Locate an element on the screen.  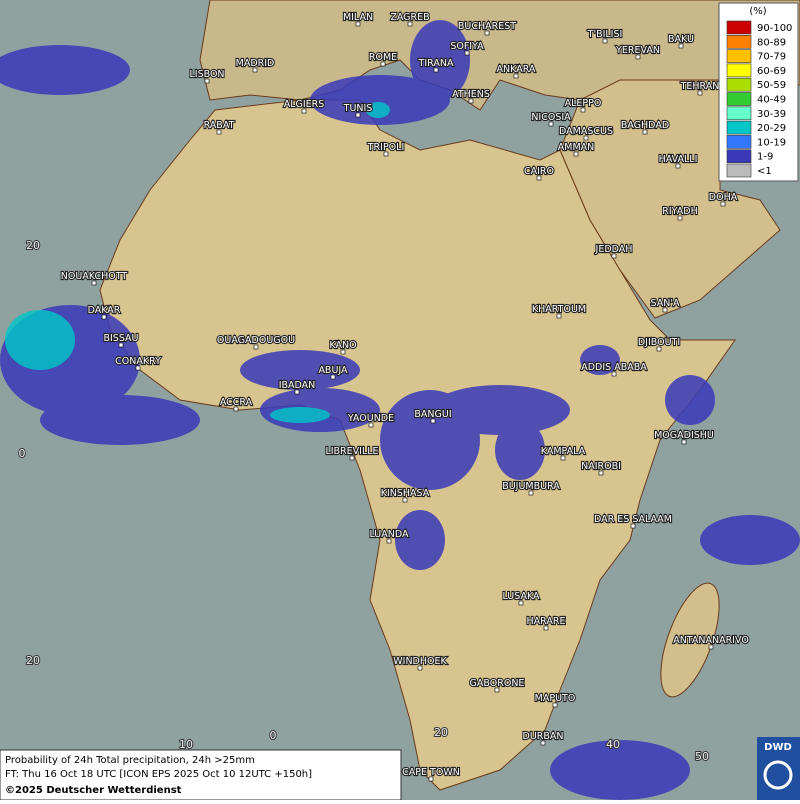
legend-label: 50-59 is located at coordinates (771, 85).